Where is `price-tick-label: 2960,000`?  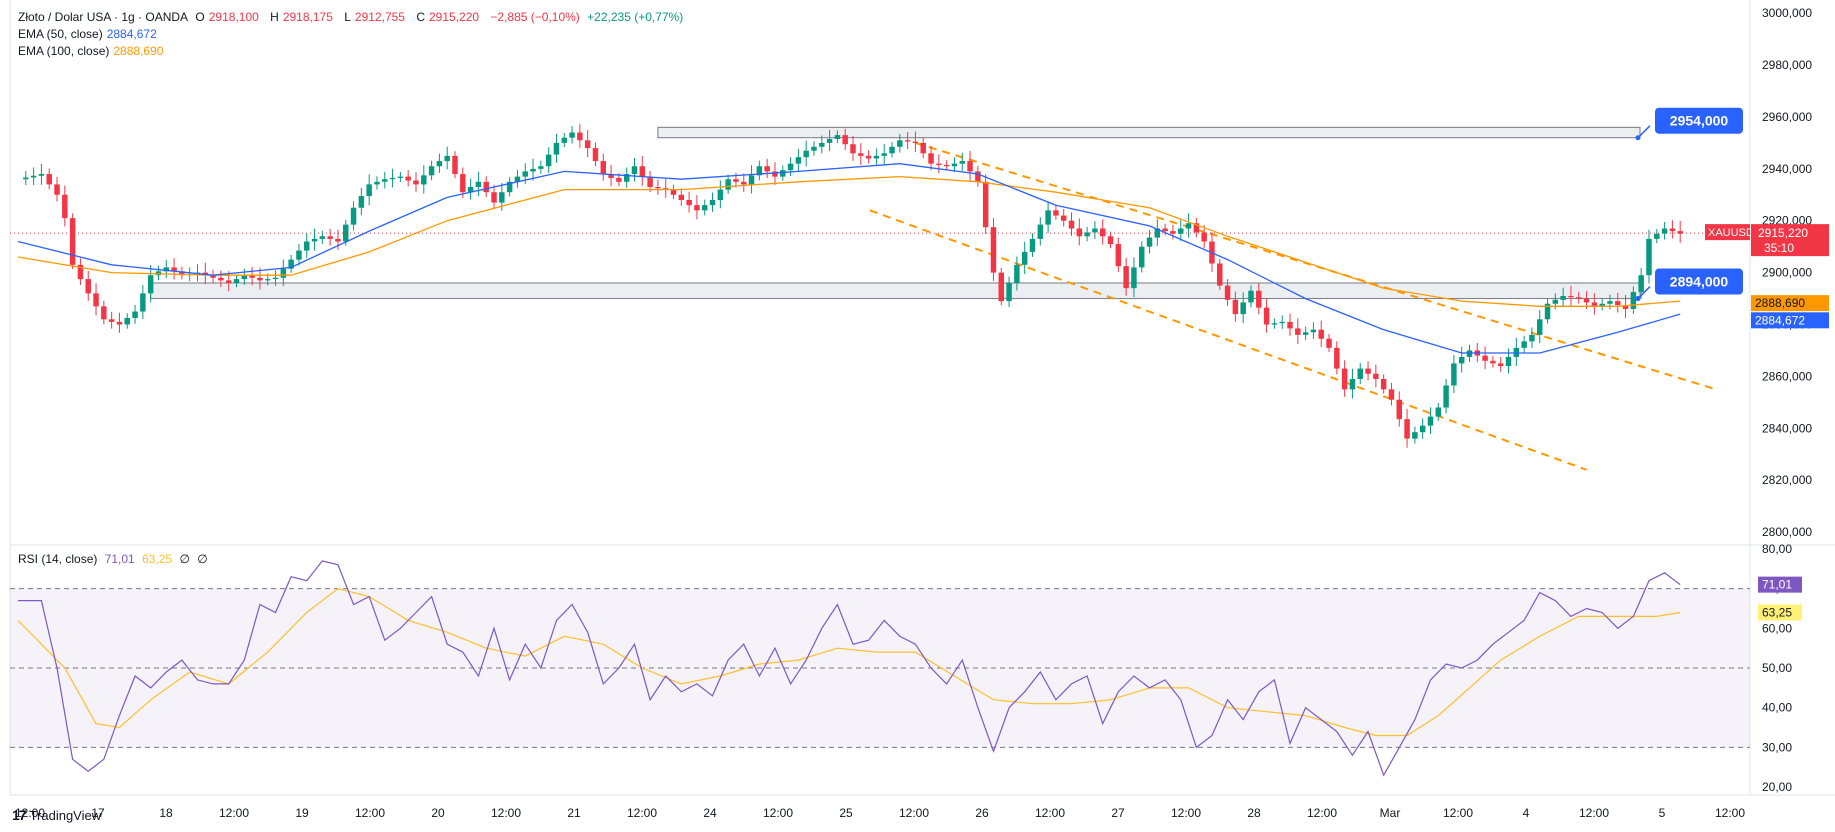
price-tick-label: 2960,000 is located at coordinates (1787, 117).